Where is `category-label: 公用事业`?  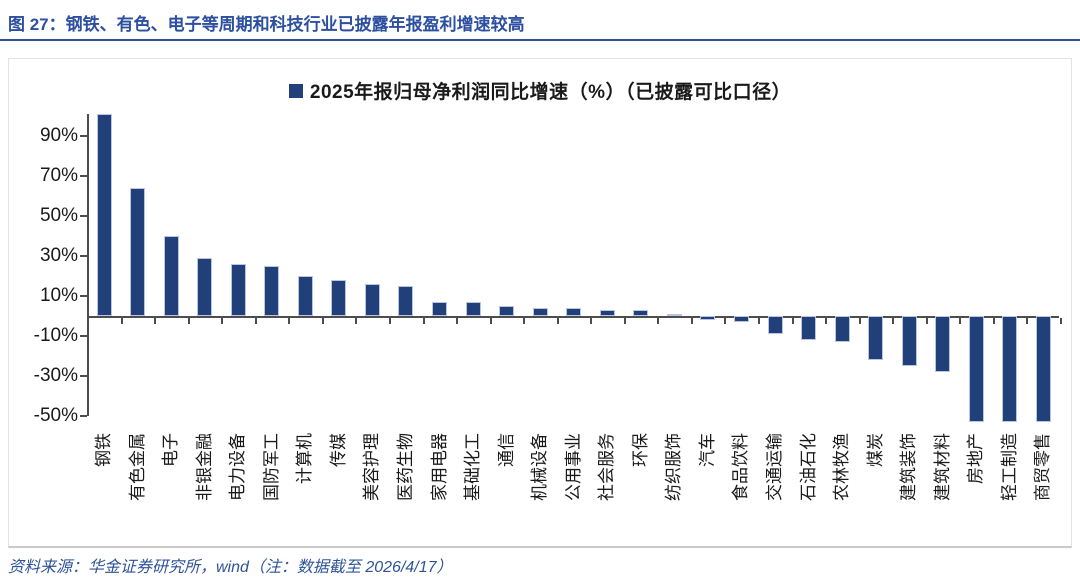
category-label: 公用事业 is located at coordinates (573, 467).